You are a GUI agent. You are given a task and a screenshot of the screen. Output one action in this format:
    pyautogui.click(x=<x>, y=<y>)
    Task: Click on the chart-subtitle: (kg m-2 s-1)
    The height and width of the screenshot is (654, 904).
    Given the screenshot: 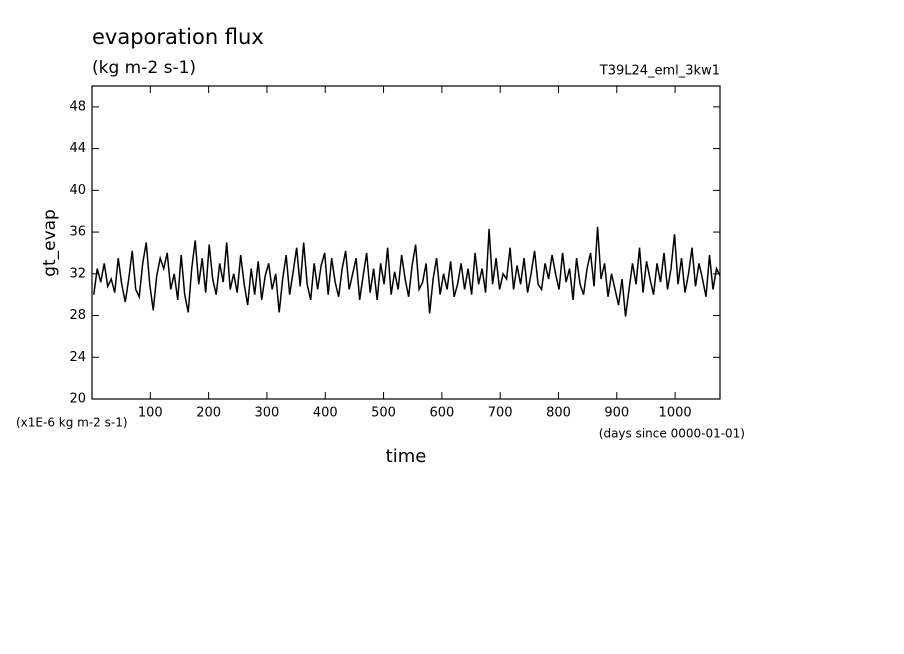 What is the action you would take?
    pyautogui.click(x=144, y=68)
    